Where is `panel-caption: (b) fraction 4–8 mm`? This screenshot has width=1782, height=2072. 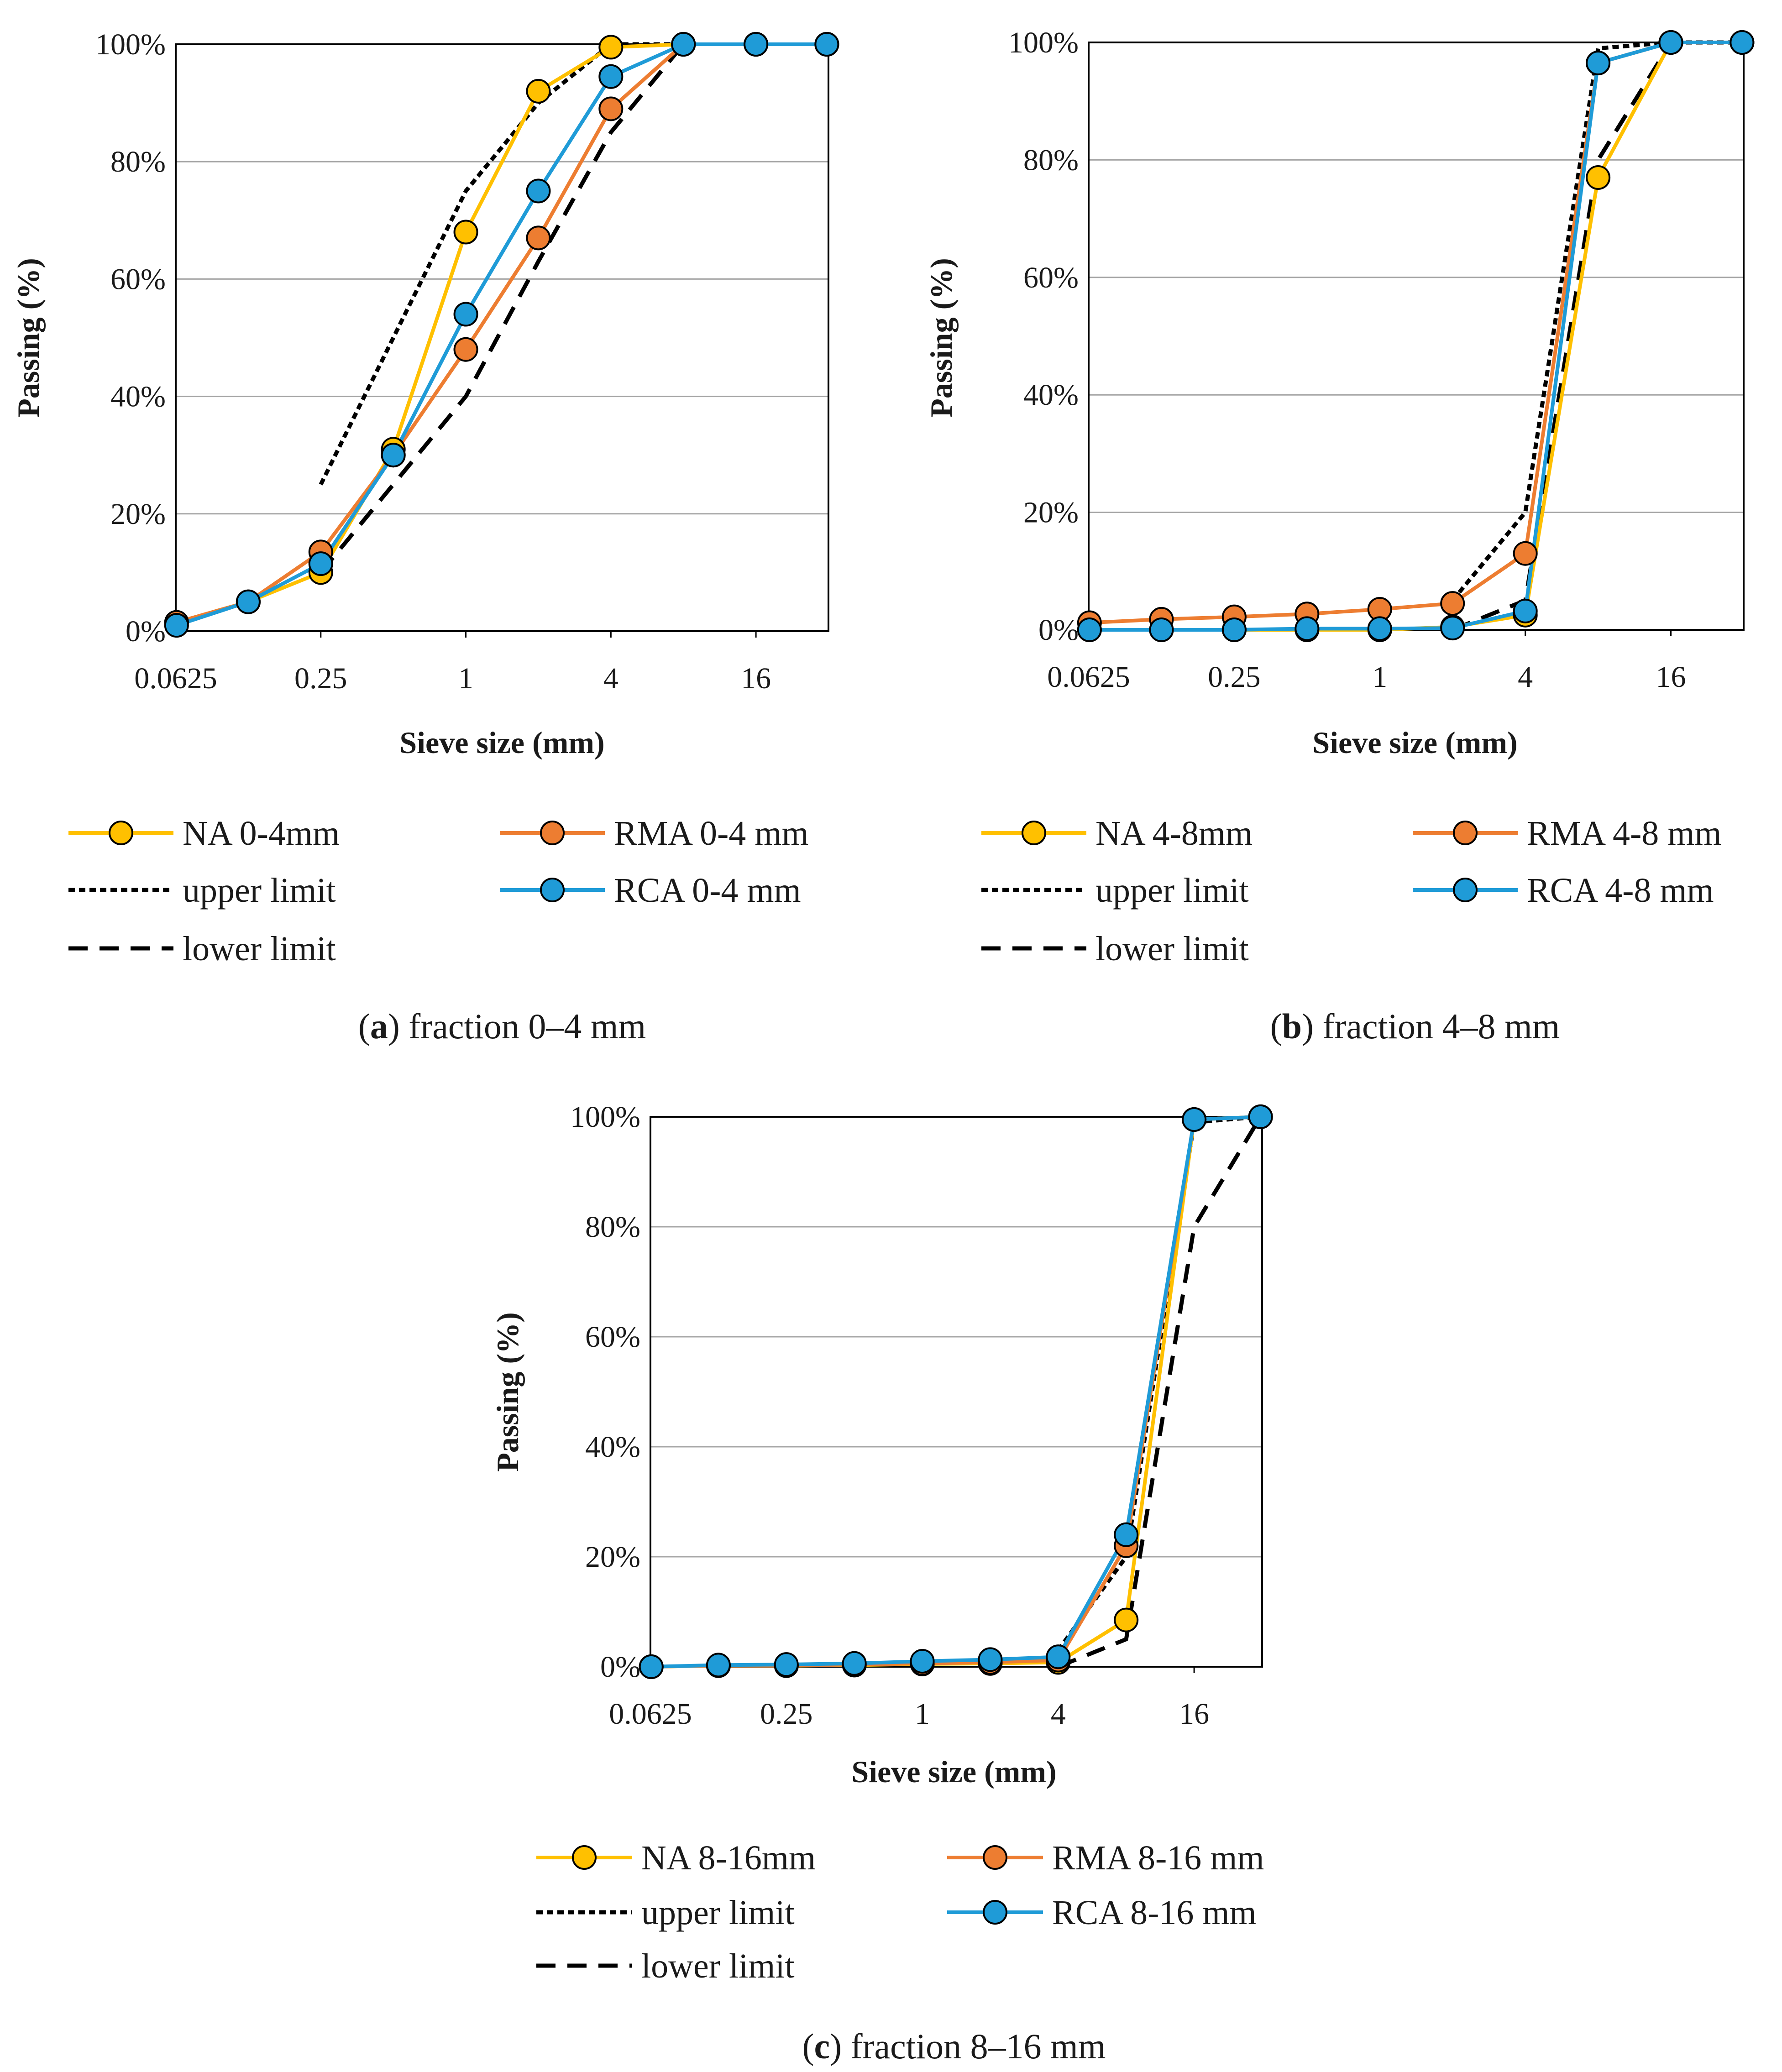
panel-caption: (b) fraction 4–8 mm is located at coordinates (1415, 1026).